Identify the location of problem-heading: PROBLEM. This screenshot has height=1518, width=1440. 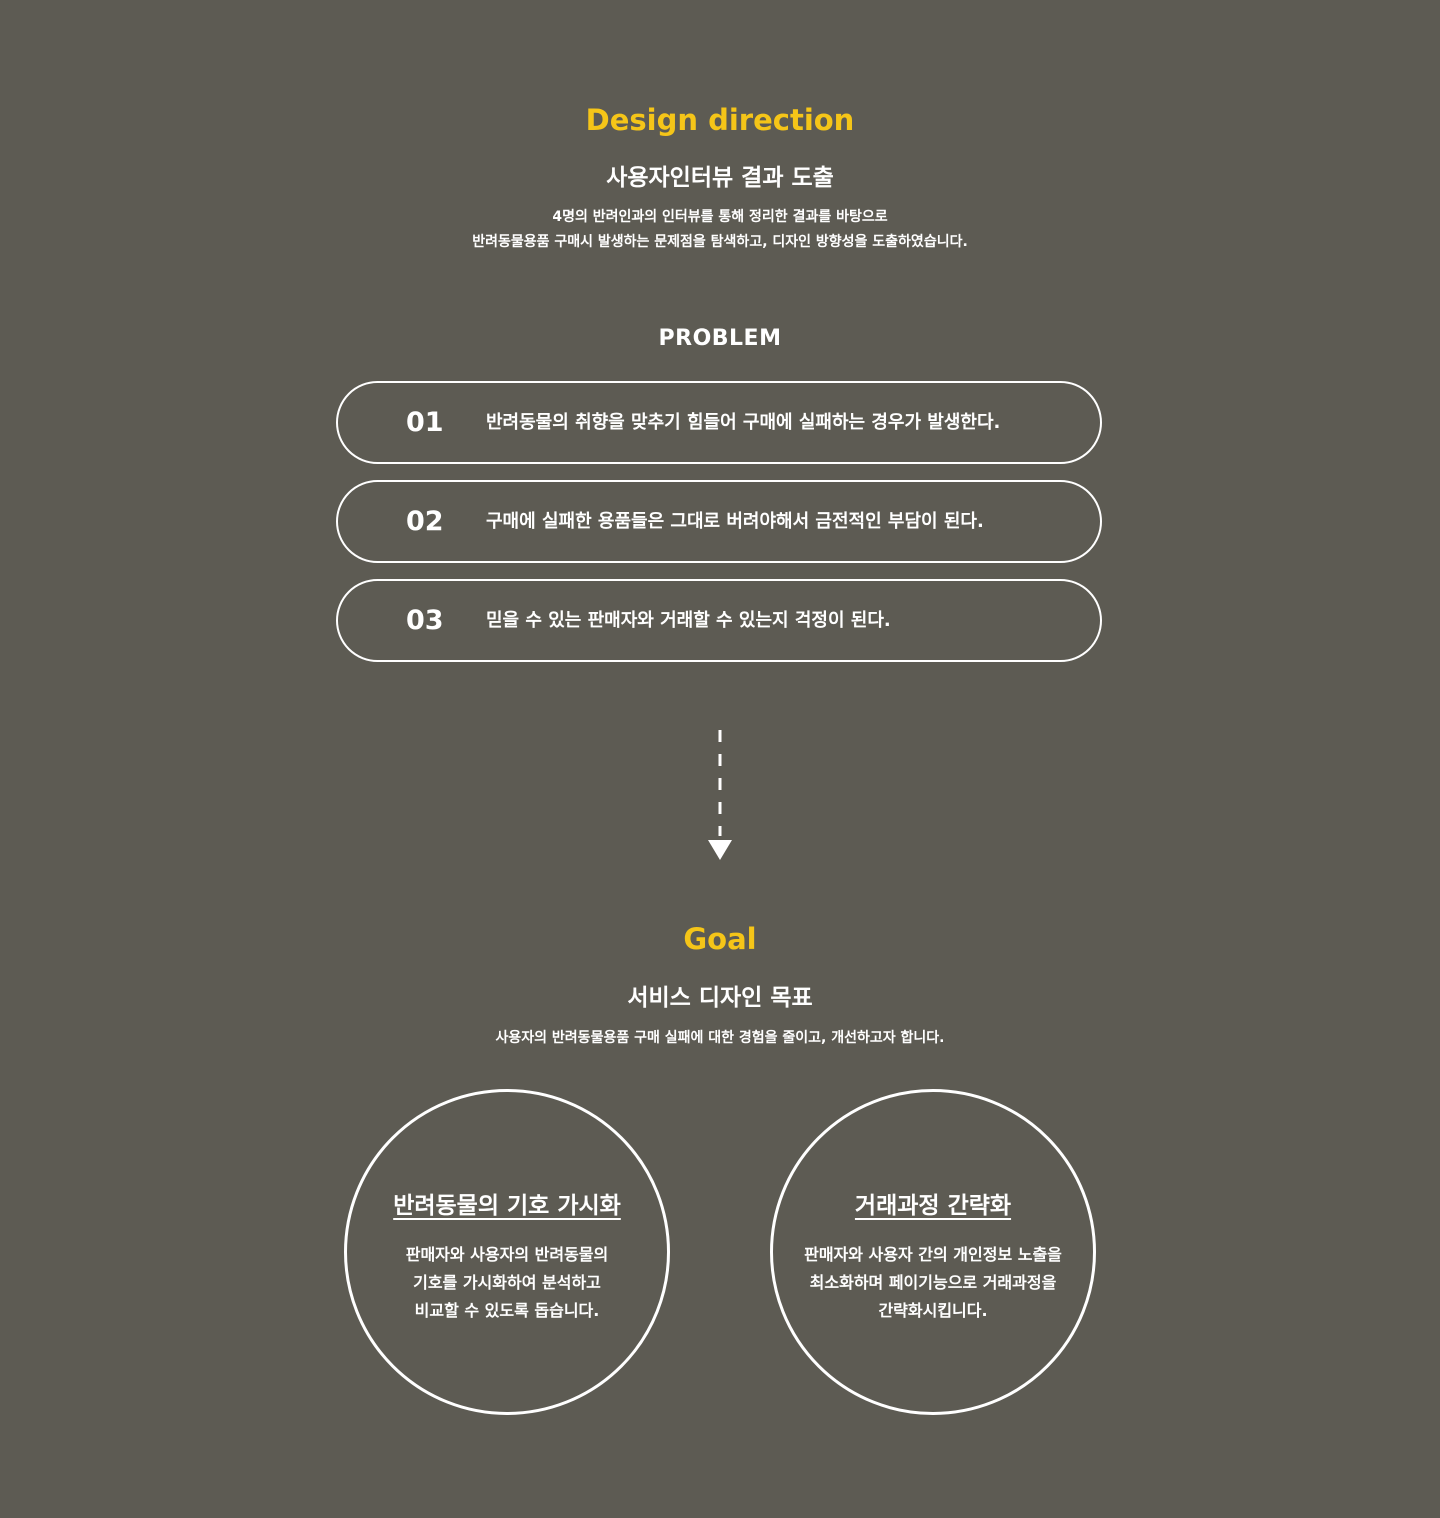
(720, 338).